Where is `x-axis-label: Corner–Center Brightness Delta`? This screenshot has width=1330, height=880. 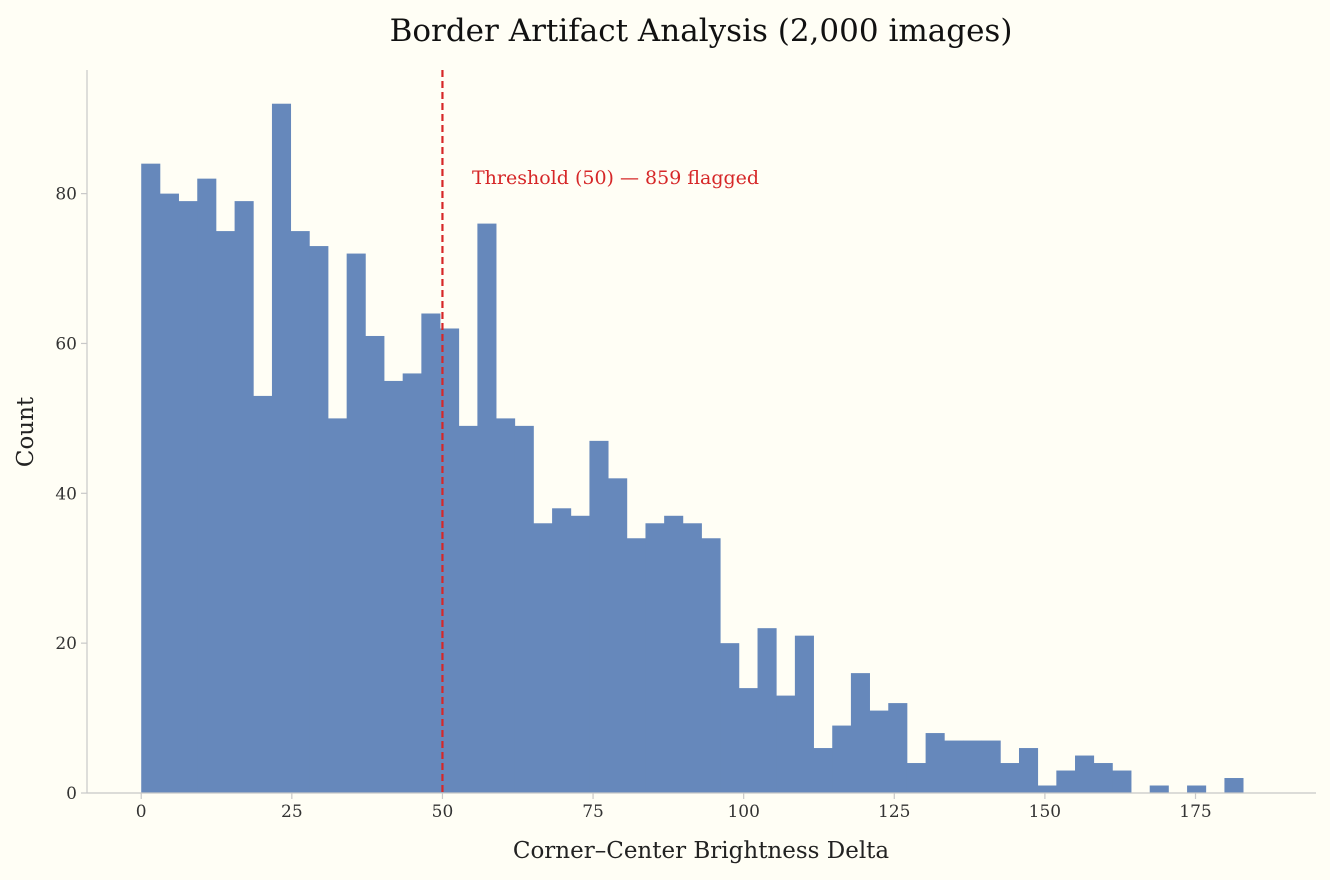
x-axis-label: Corner–Center Brightness Delta is located at coordinates (701, 851).